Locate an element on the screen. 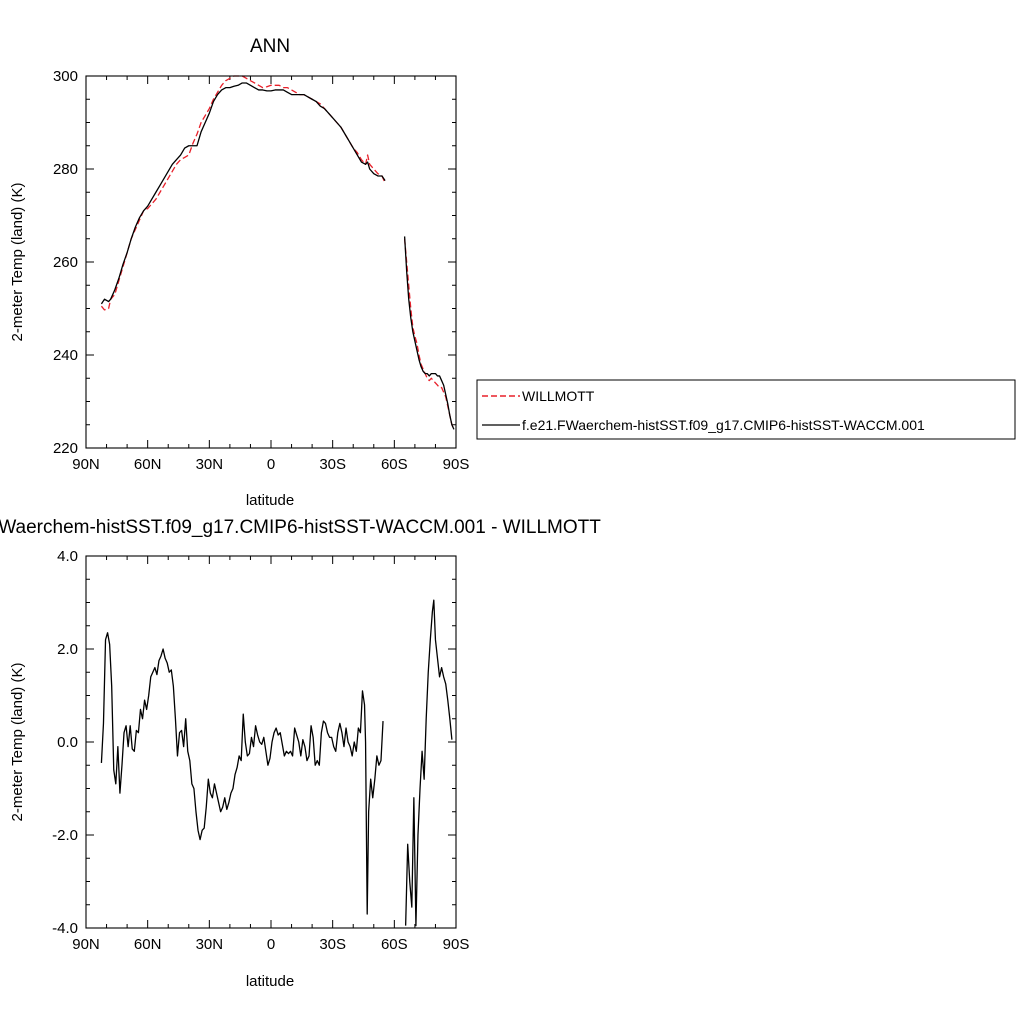 This screenshot has width=1024, height=1024. top-x-tick-label: 60S is located at coordinates (394, 464).